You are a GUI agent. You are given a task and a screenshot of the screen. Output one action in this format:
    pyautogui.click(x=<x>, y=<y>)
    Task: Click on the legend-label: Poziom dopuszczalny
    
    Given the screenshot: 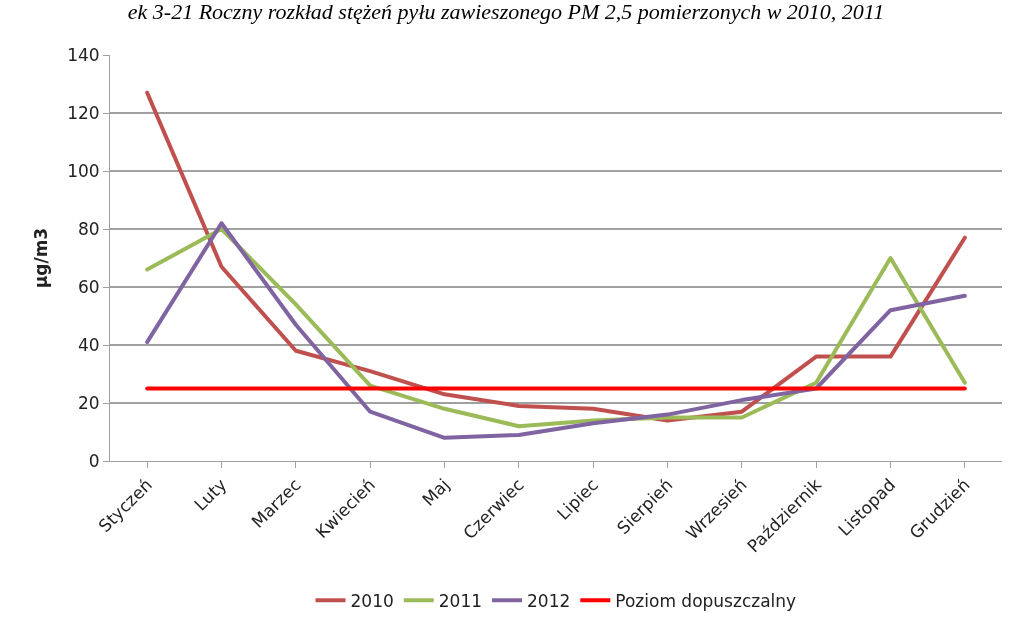 What is the action you would take?
    pyautogui.click(x=706, y=600)
    